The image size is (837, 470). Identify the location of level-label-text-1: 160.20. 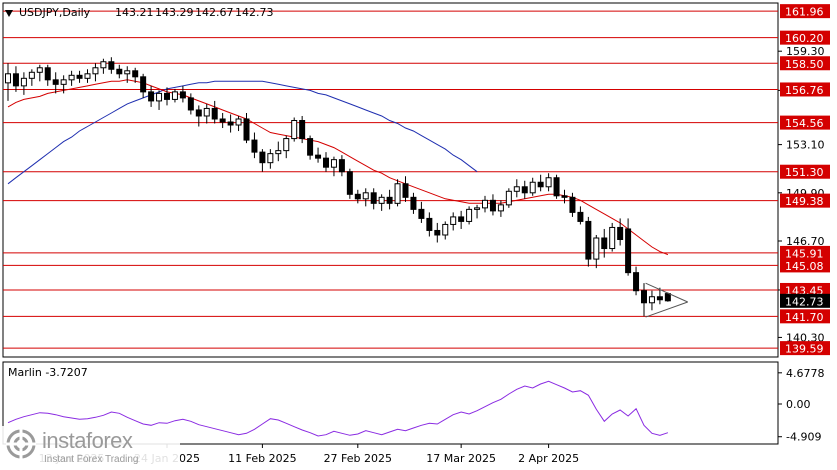
(804, 38).